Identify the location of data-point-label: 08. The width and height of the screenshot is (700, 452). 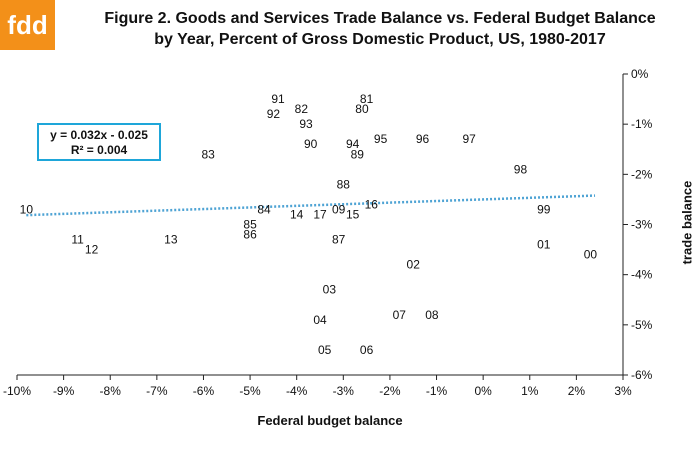
(432, 315).